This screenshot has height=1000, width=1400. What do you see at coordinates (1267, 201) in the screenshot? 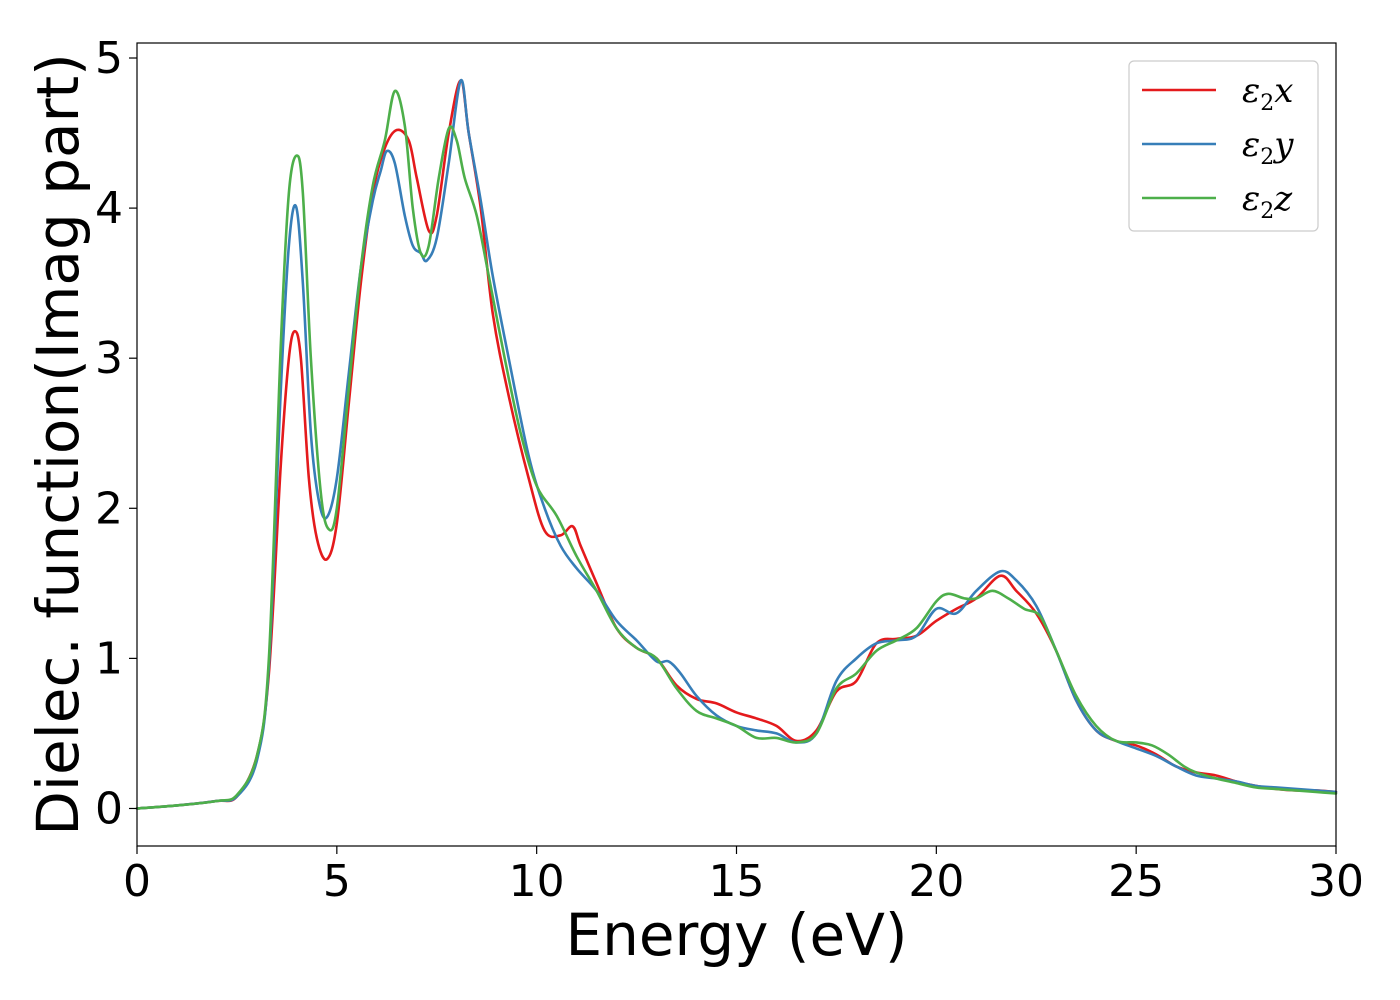
I see `legend-label: ε2z` at bounding box center [1267, 201].